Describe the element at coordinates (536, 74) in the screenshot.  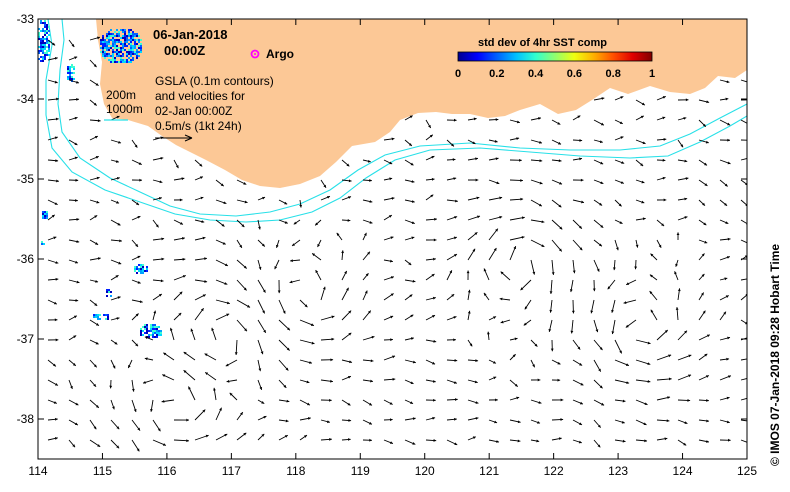
I see `colorbar-tick-label: 0.4` at that location.